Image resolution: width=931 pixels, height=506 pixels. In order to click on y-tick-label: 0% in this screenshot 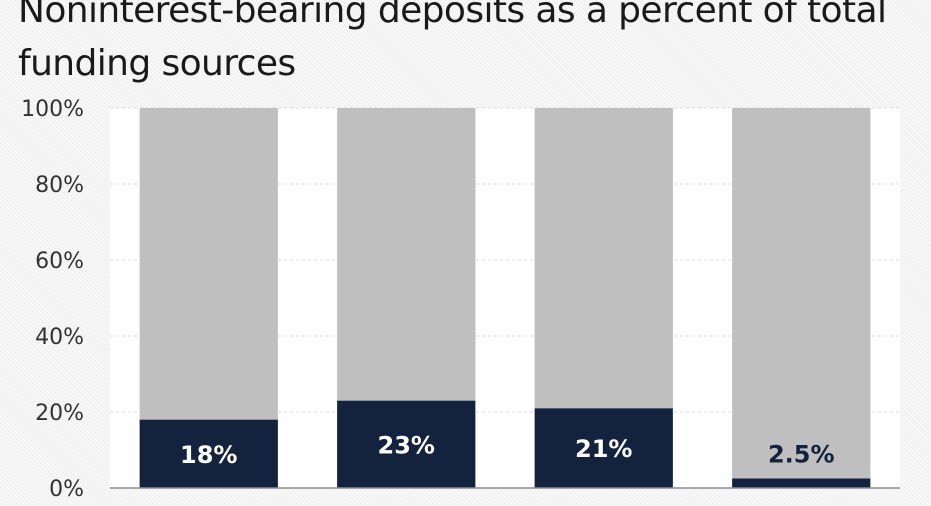, I will do `click(66, 489)`.